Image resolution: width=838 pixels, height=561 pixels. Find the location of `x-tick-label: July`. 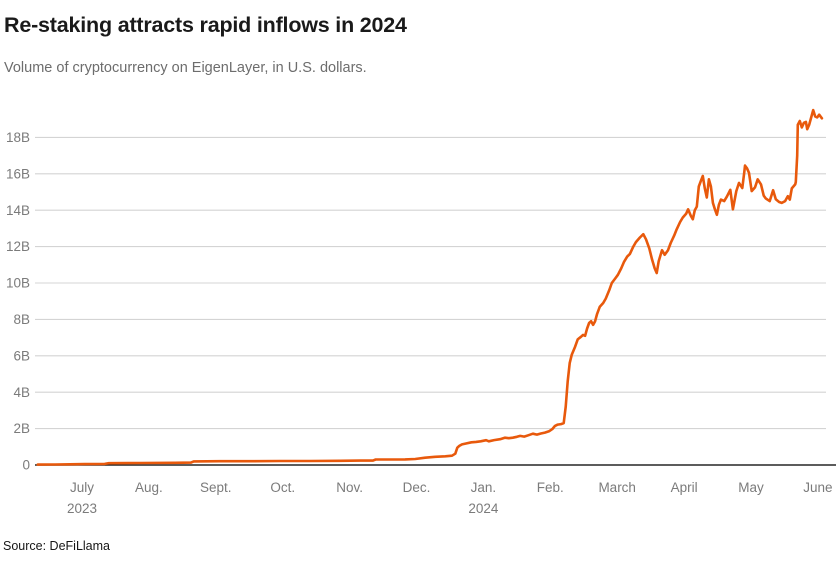

x-tick-label: July is located at coordinates (82, 487).